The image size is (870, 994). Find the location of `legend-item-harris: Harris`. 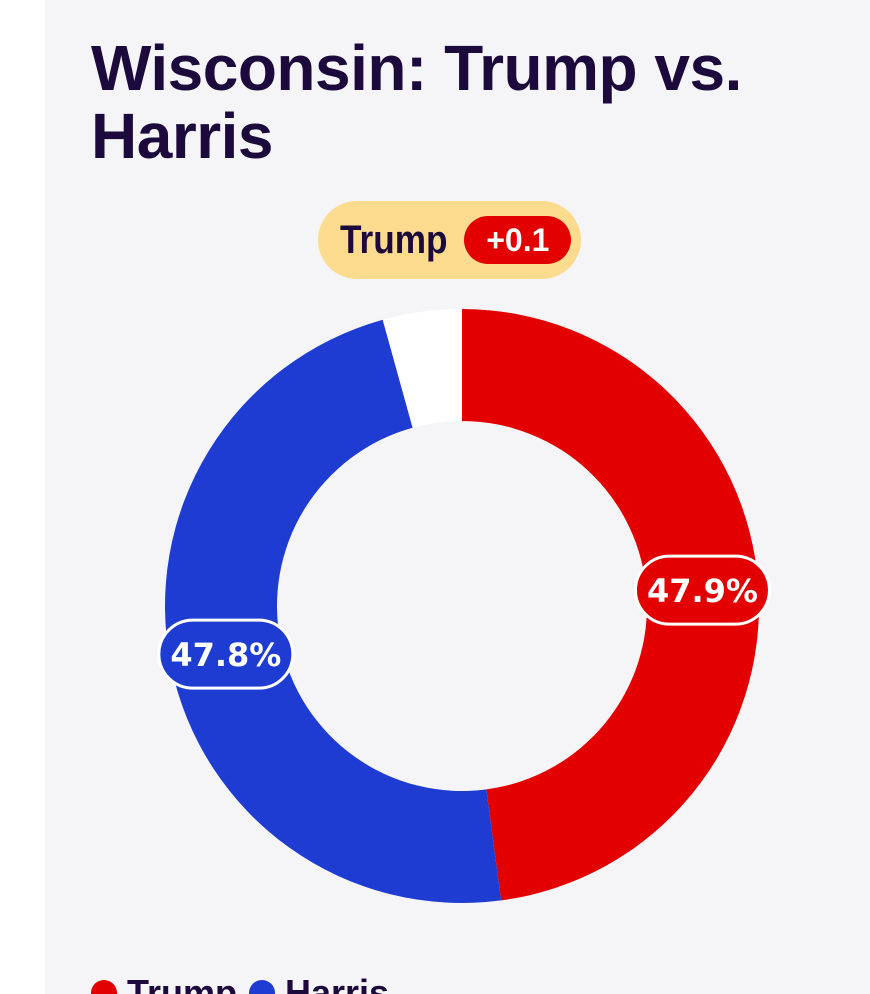

legend-item-harris: Harris is located at coordinates (319, 983).